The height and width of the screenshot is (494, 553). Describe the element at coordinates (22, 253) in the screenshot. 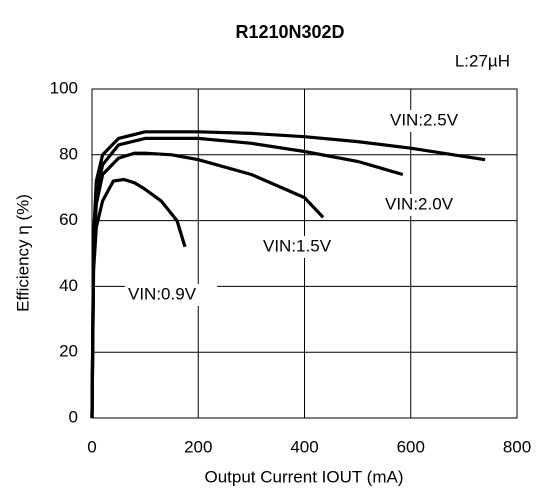

I see `y-axis-label: Efficiency η (%)` at that location.